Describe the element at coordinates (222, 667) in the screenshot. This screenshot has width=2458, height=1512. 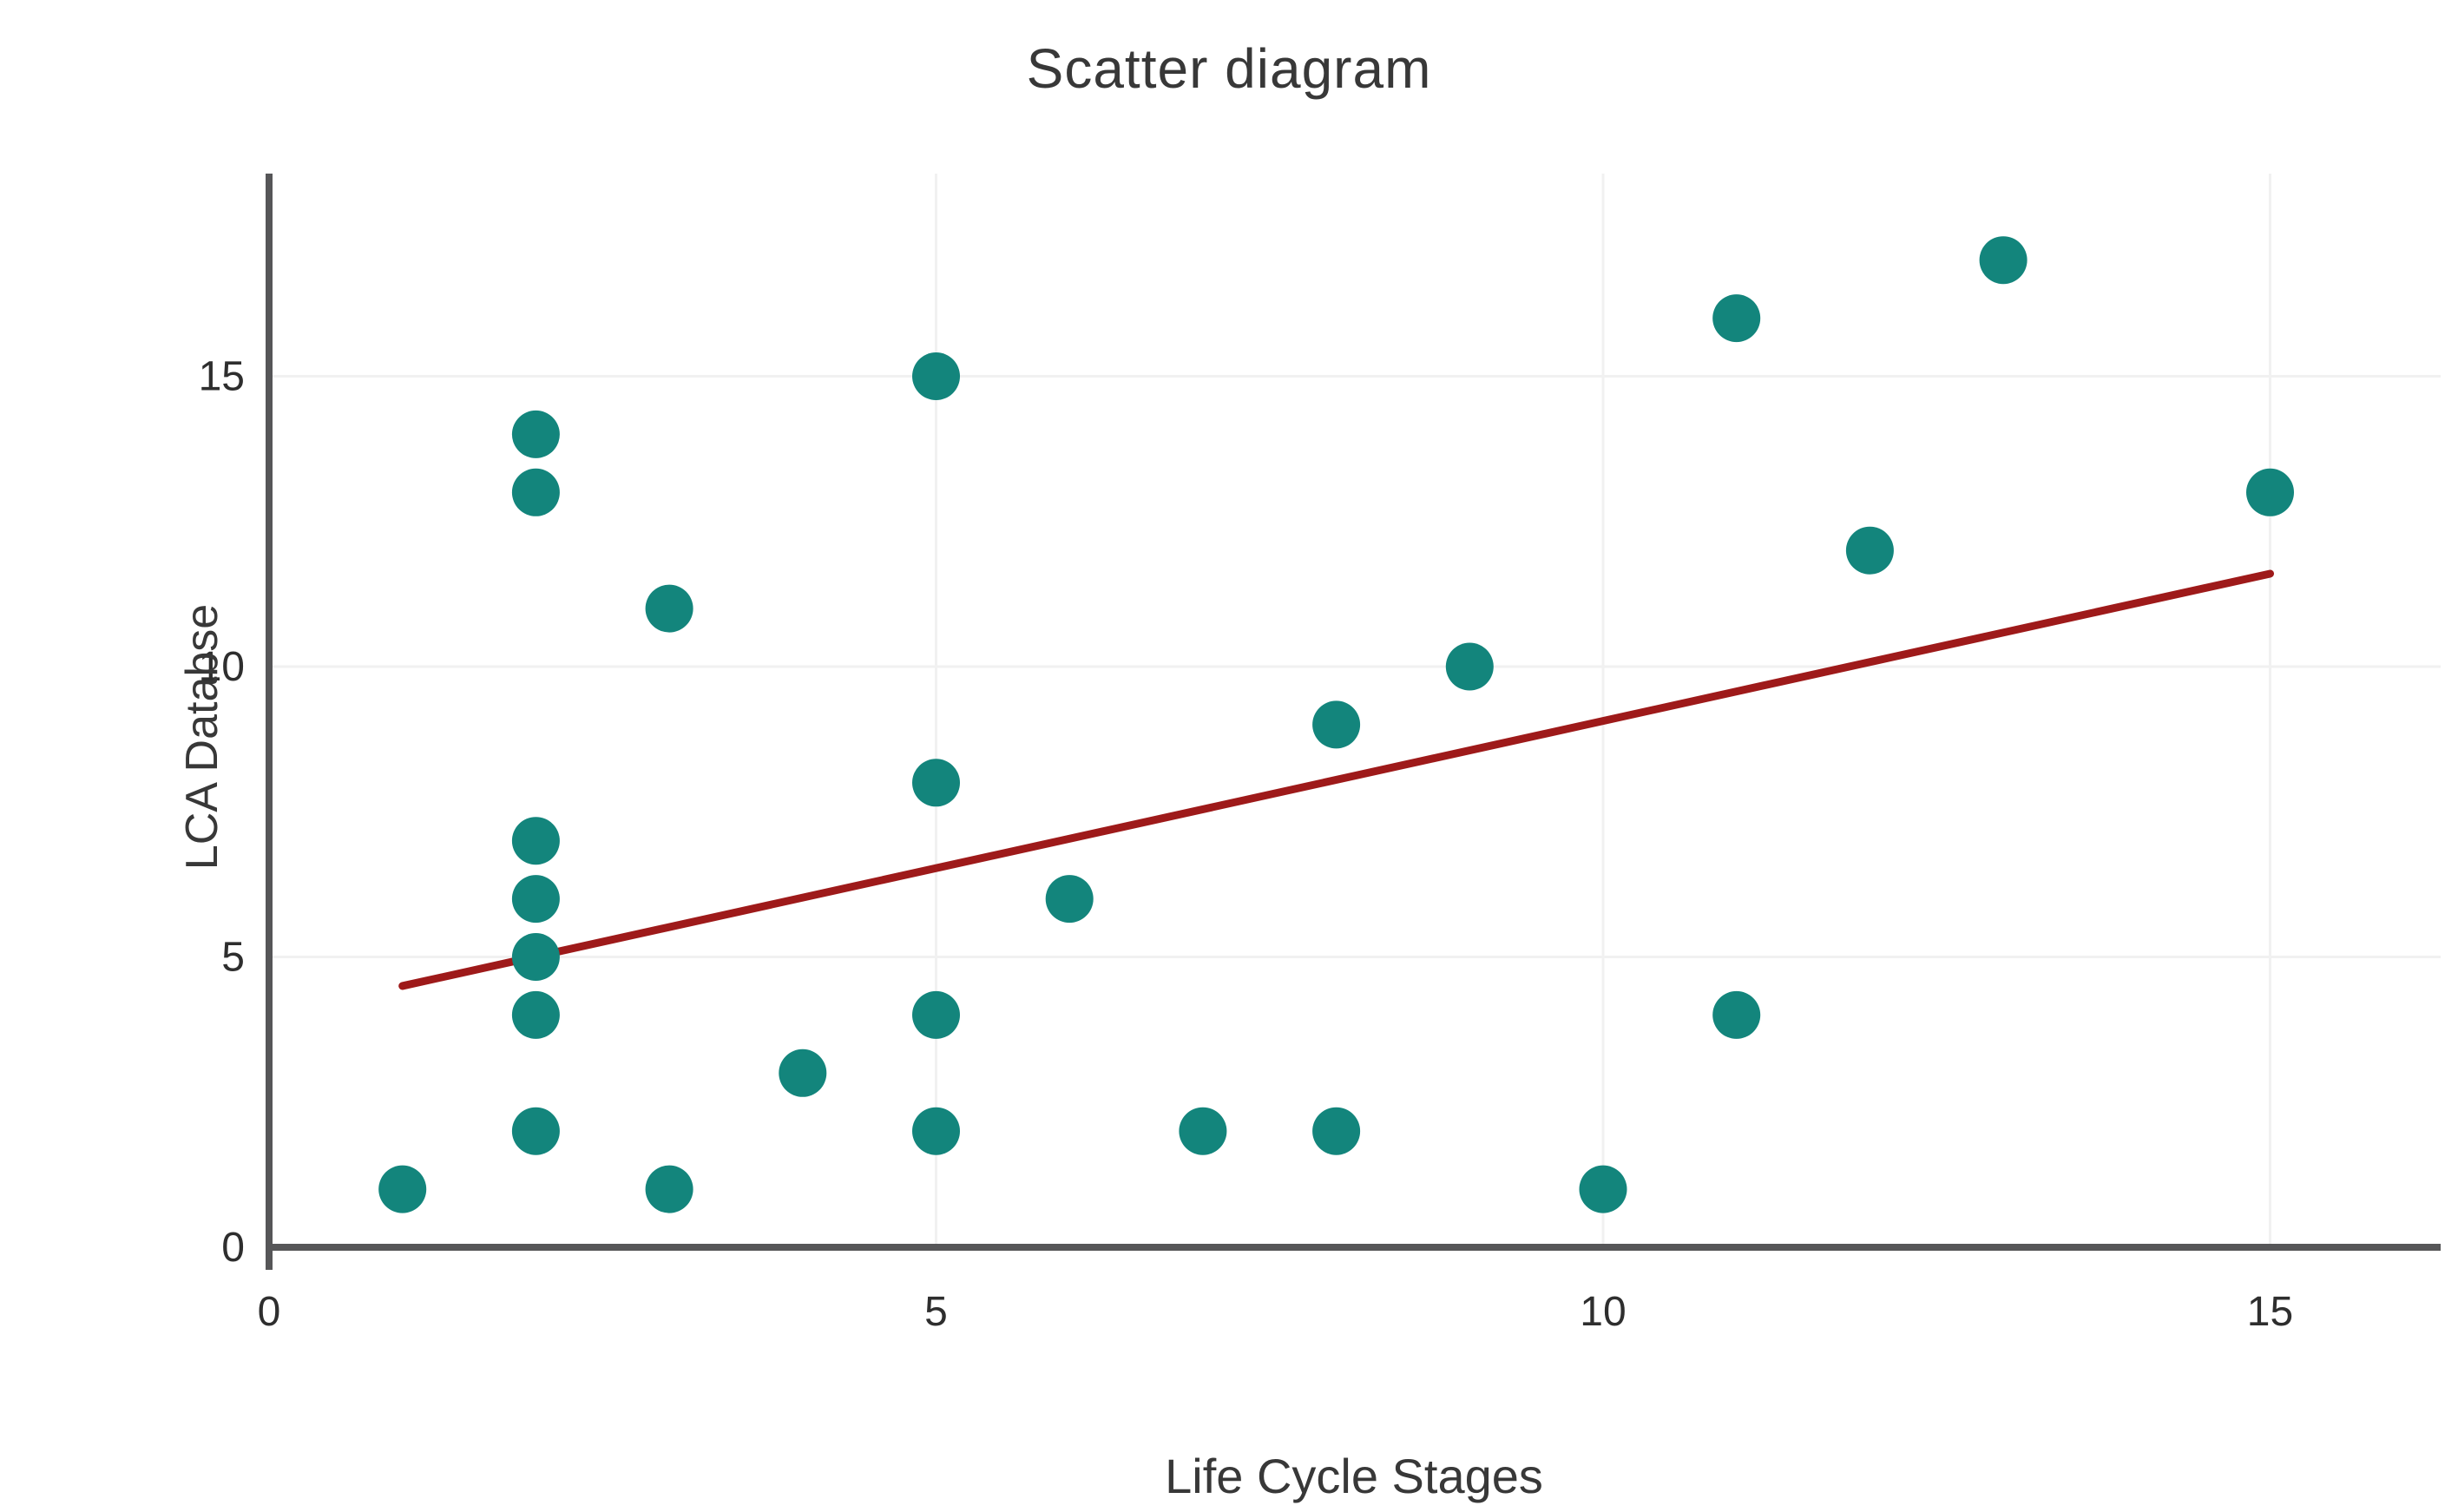
I see `y-tick-label: 10` at that location.